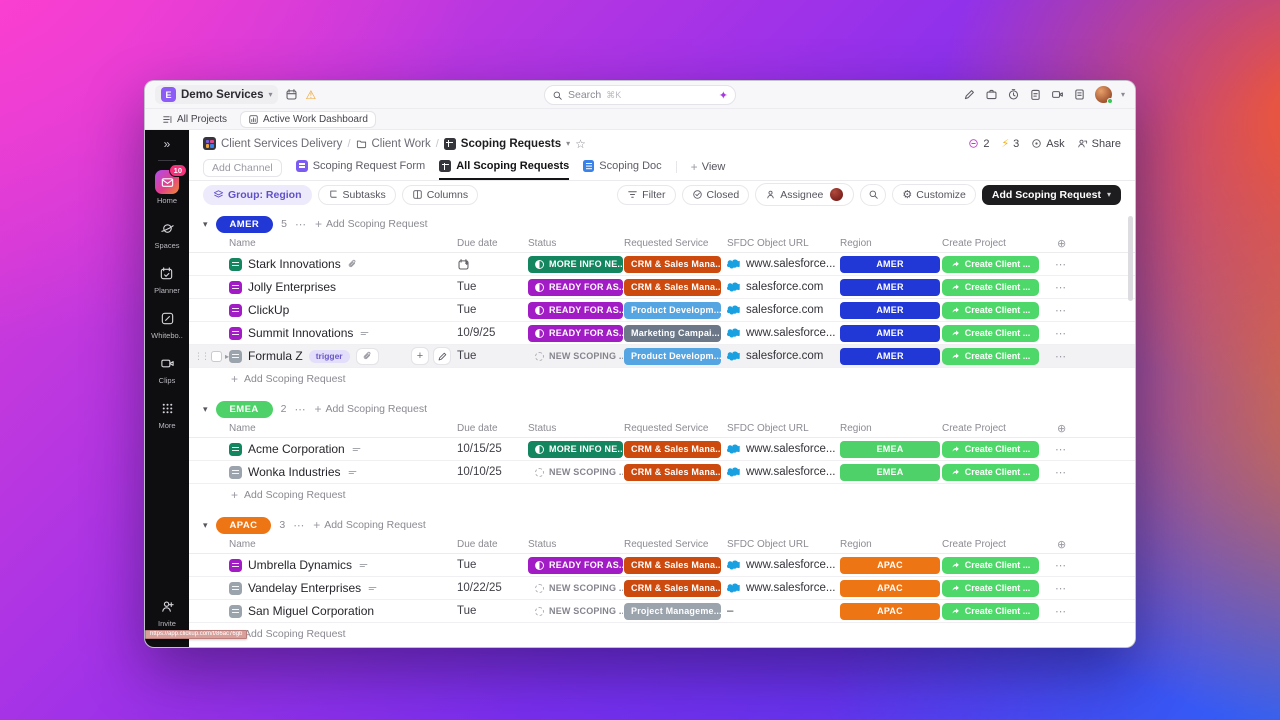 This screenshot has width=1280, height=720. I want to click on doc-icon, so click(1079, 94).